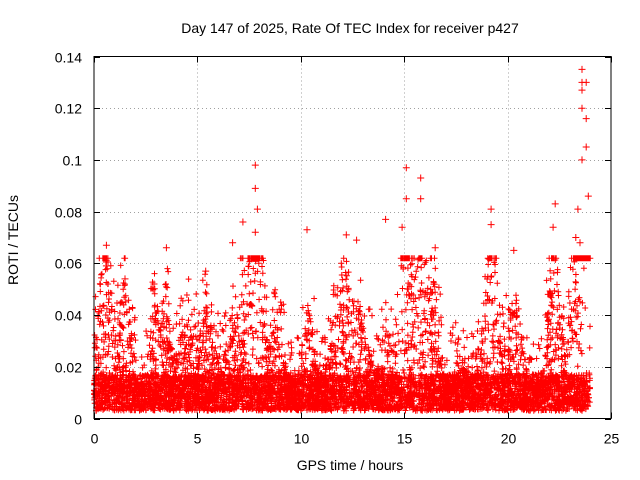  What do you see at coordinates (68, 239) in the screenshot?
I see `y-tick-labels: 0 0.02 0.04 0.06 0.08 0.1 0.12 0.14` at bounding box center [68, 239].